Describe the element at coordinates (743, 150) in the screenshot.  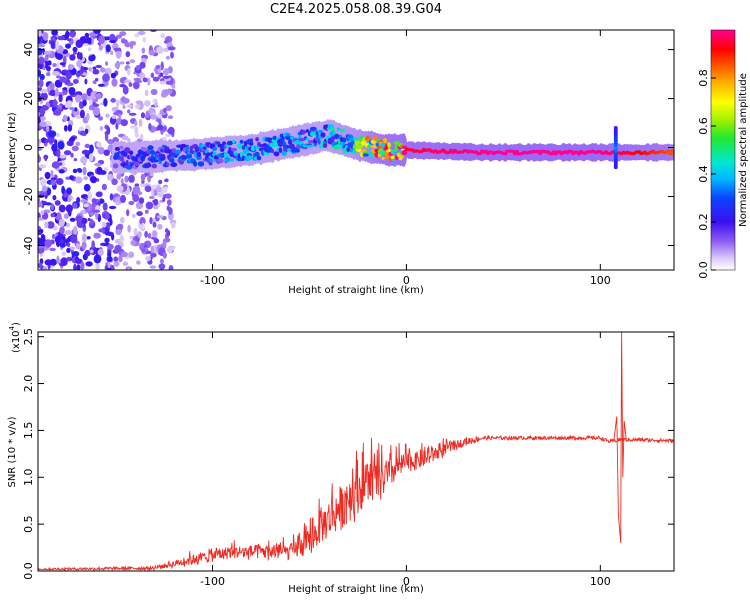
I see `colorbar-label: Normalized spectral amplitude` at that location.